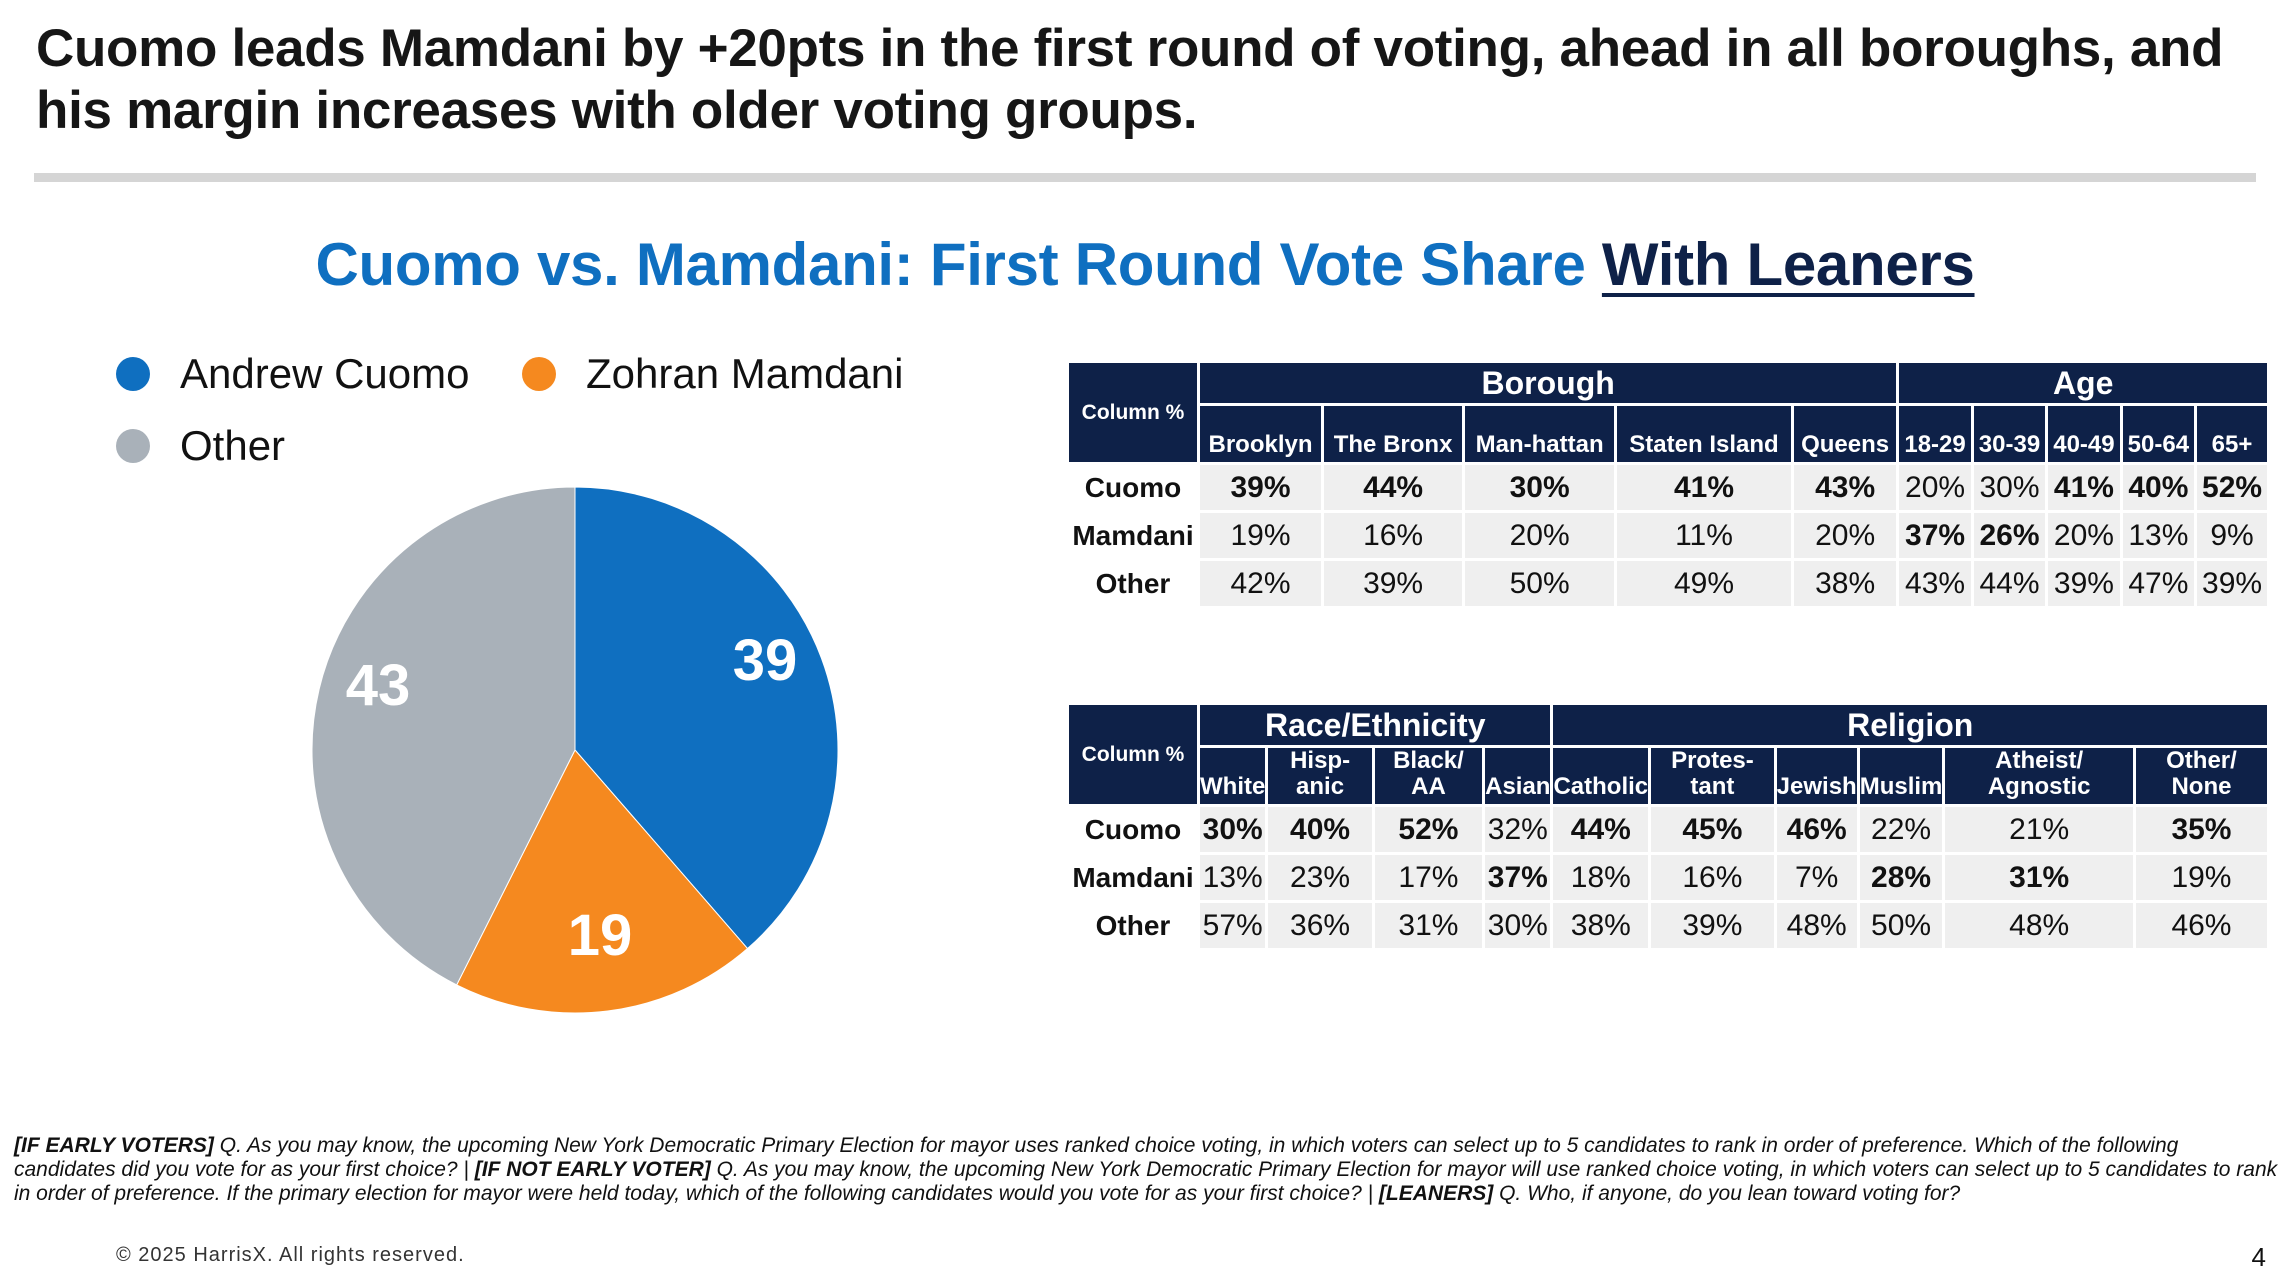  What do you see at coordinates (1428, 776) in the screenshot?
I see `race-religion-table-column-header: Black/ AA` at bounding box center [1428, 776].